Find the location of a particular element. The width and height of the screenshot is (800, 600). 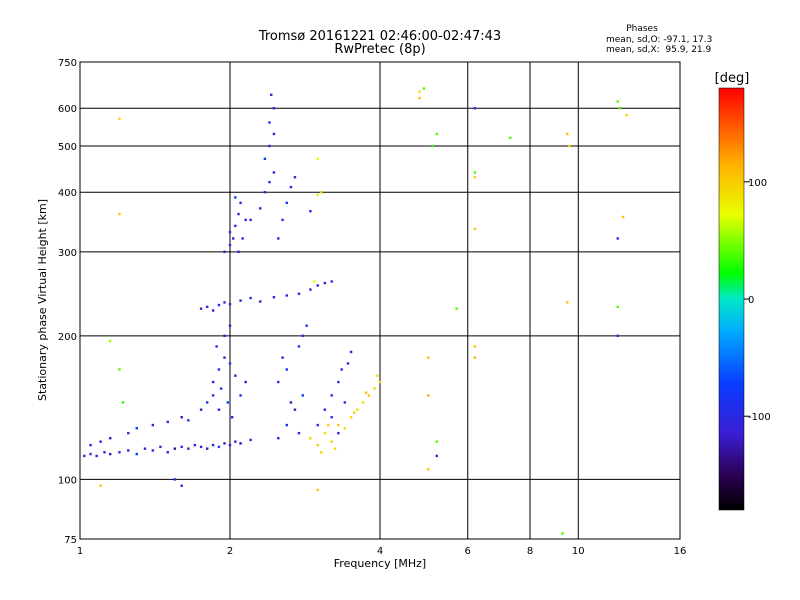

colorbar-tick-label: 0 is located at coordinates (751, 300).